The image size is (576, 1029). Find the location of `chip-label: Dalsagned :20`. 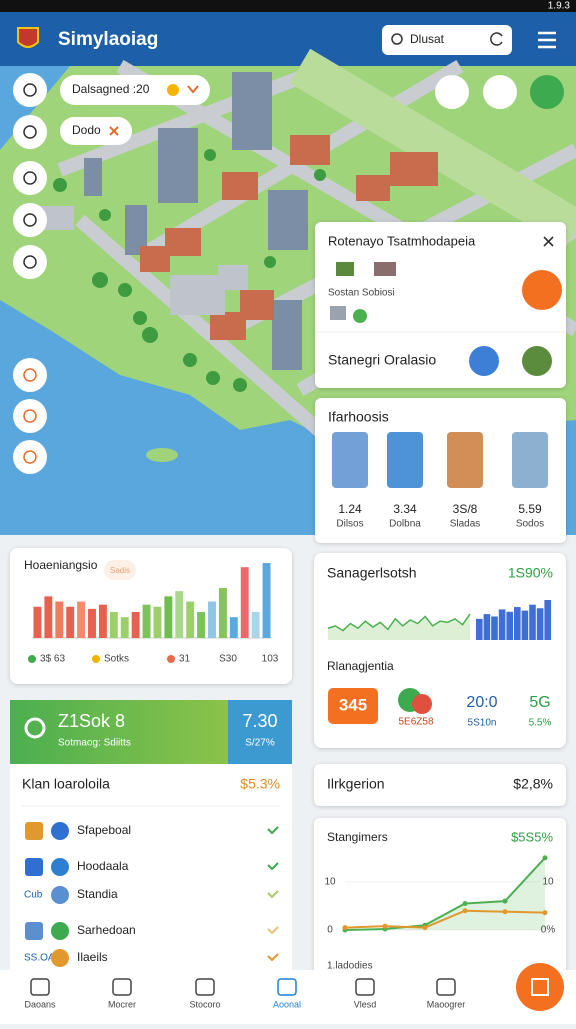

chip-label: Dalsagned :20 is located at coordinates (111, 89).